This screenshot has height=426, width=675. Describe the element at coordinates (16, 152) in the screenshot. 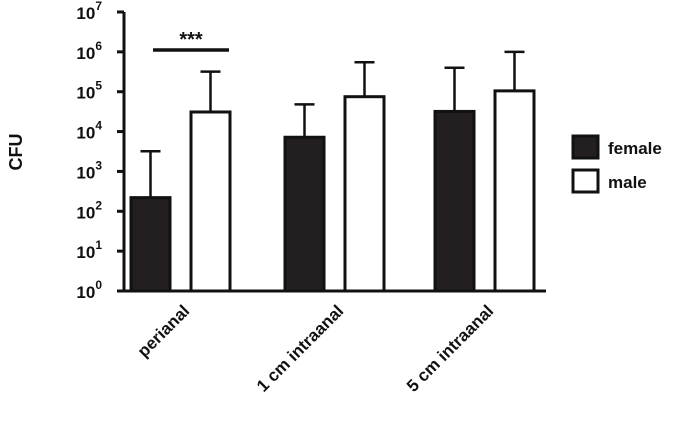

I see `y-axis-label: CFU` at that location.